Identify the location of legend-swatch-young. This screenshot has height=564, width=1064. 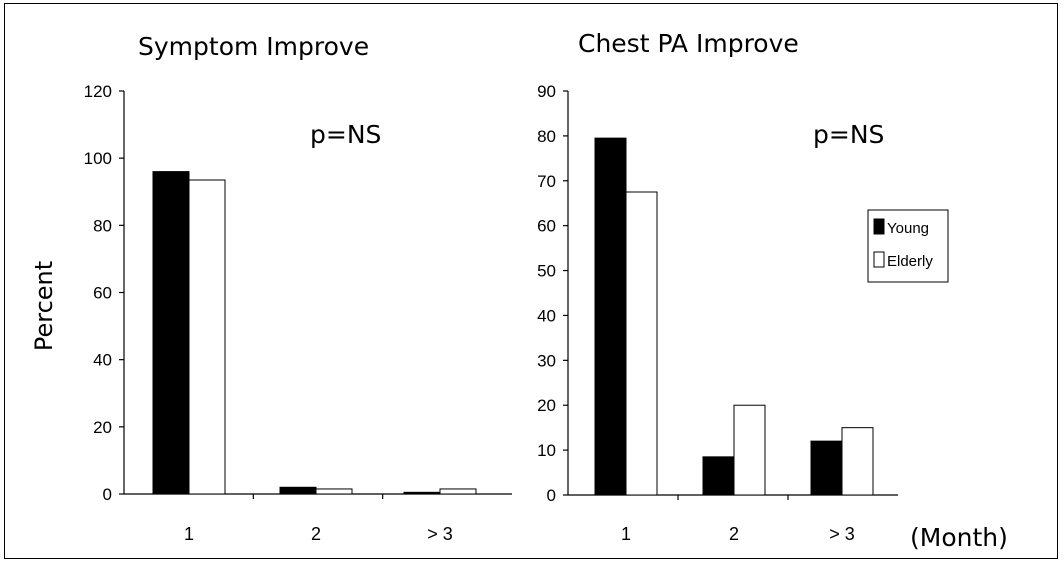
(879, 226).